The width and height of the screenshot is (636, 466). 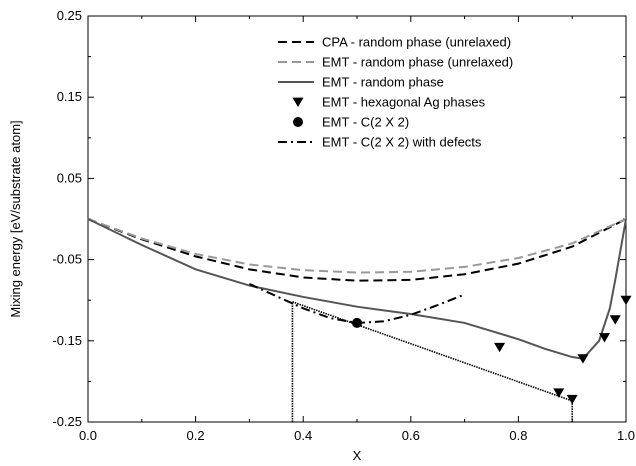 I want to click on x-tick-label: 0.2, so click(x=196, y=435).